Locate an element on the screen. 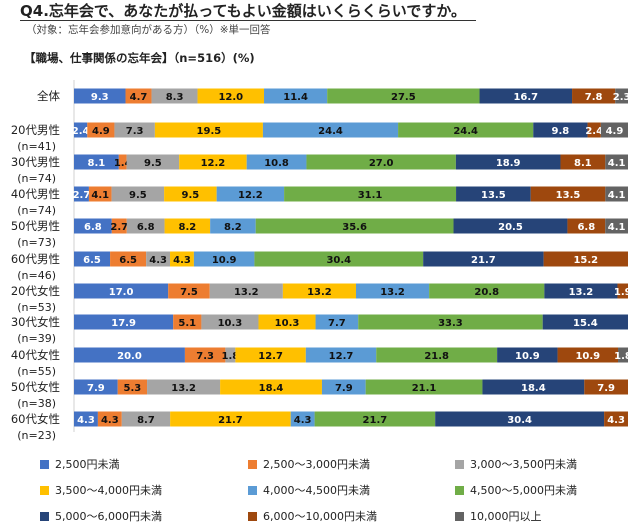  section-title: 【職場、仕事関係の忘年会】（n=516）(%) is located at coordinates (139, 58).